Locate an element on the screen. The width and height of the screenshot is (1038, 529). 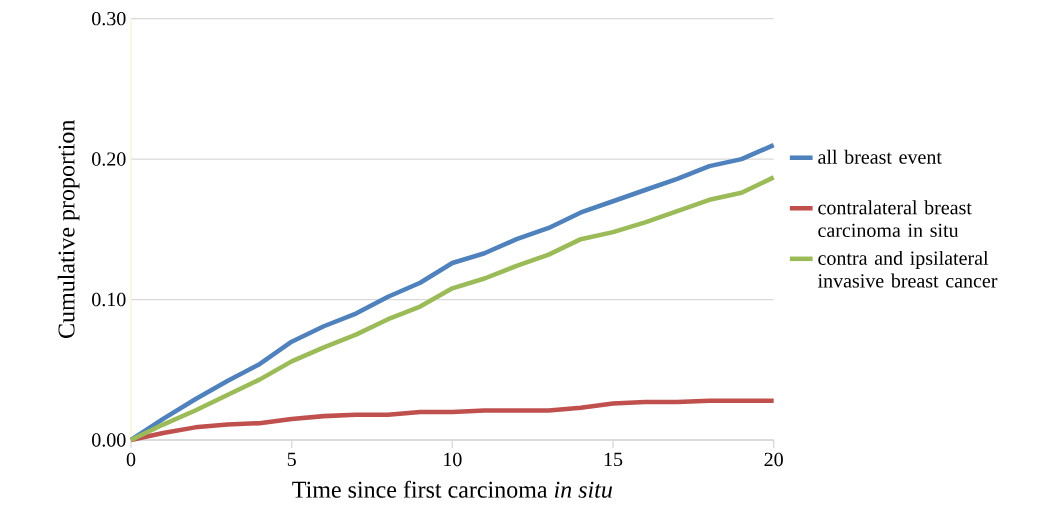
x-tick-label: 20 is located at coordinates (773, 459).